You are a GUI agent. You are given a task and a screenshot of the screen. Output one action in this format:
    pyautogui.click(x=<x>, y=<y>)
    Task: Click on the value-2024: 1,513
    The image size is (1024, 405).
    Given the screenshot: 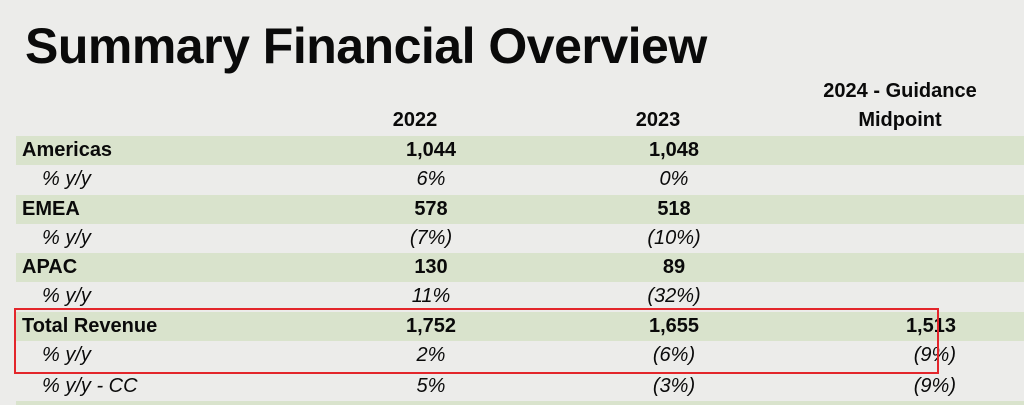 What is the action you would take?
    pyautogui.click(x=930, y=326)
    